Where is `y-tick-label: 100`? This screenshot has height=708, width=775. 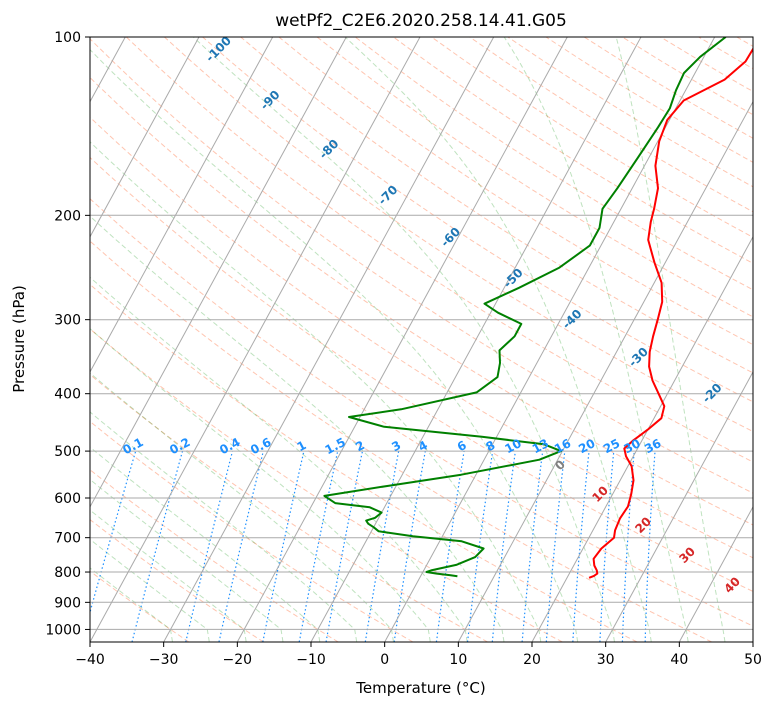 y-tick-label: 100 is located at coordinates (67, 38).